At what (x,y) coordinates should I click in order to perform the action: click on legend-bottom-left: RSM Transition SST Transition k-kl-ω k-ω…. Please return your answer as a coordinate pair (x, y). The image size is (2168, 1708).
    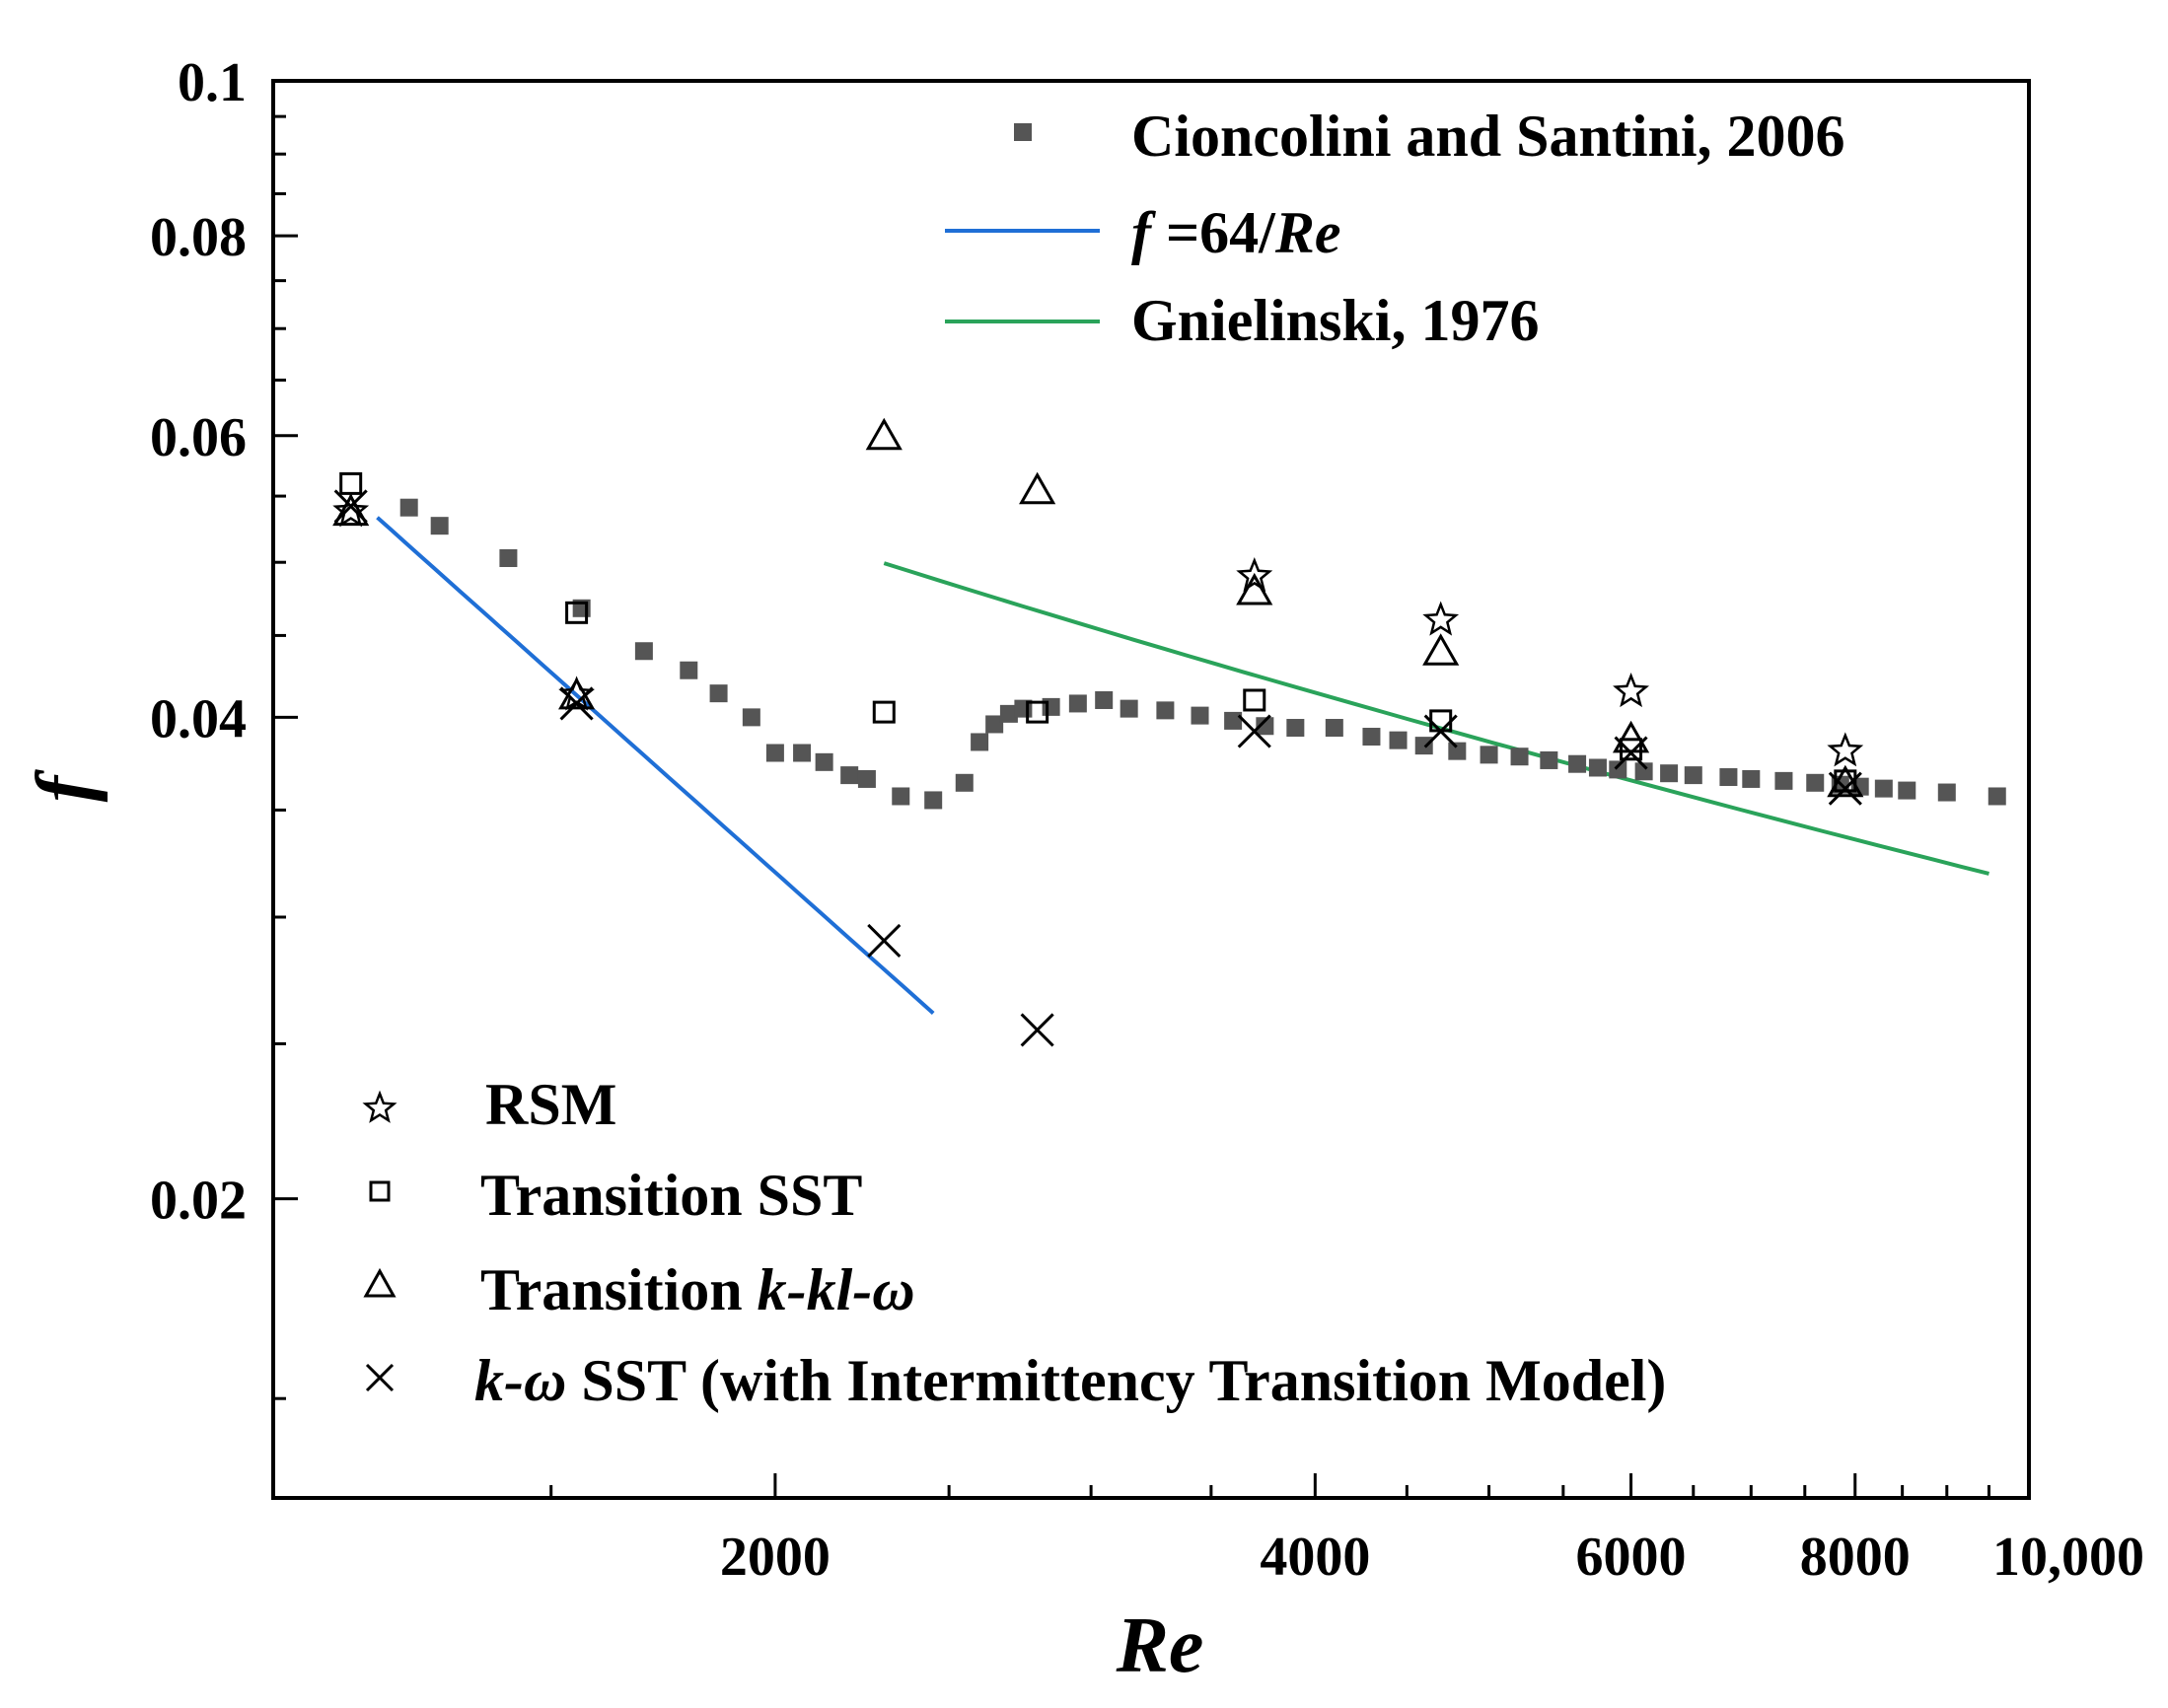
    Looking at the image, I should click on (1014, 1242).